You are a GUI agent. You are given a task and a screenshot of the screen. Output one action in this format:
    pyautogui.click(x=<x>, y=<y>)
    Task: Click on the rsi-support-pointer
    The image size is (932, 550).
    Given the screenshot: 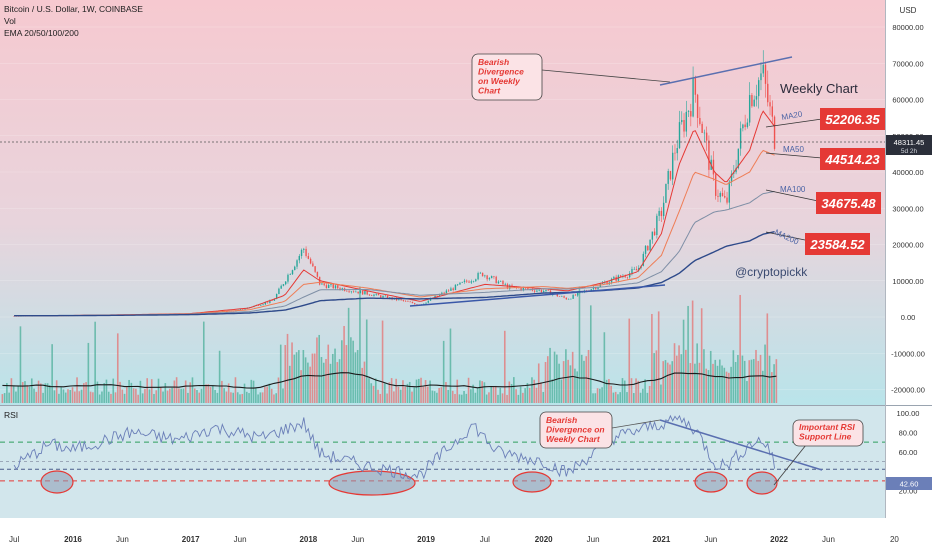 What is the action you would take?
    pyautogui.click(x=792, y=462)
    